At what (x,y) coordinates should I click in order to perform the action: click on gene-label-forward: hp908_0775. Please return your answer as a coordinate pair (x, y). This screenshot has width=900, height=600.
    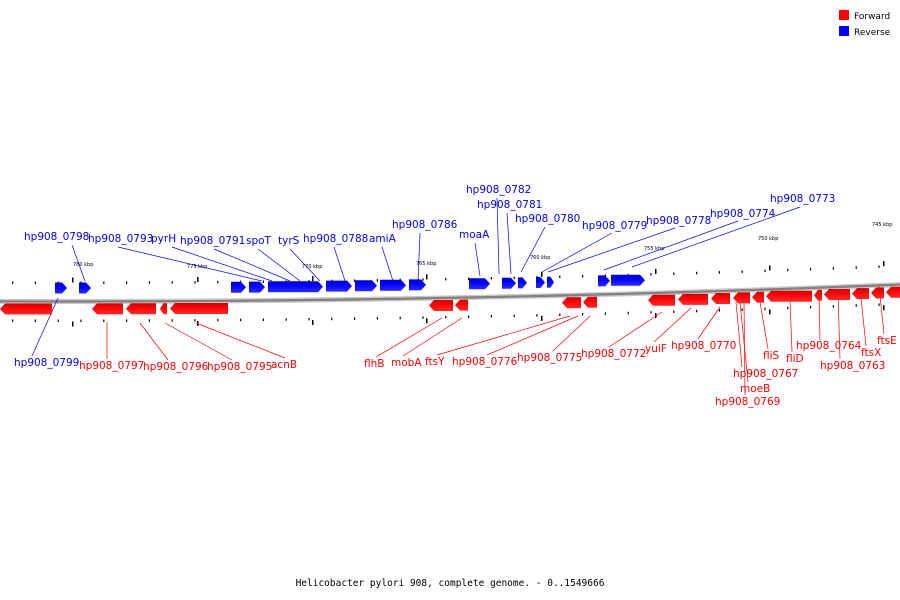
    Looking at the image, I should click on (549, 358).